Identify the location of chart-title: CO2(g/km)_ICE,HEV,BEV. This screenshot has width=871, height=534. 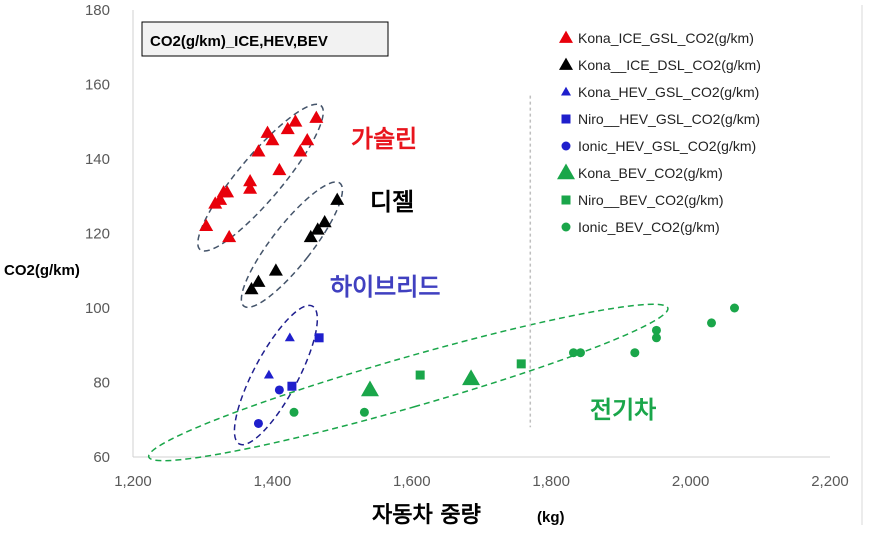
(239, 41).